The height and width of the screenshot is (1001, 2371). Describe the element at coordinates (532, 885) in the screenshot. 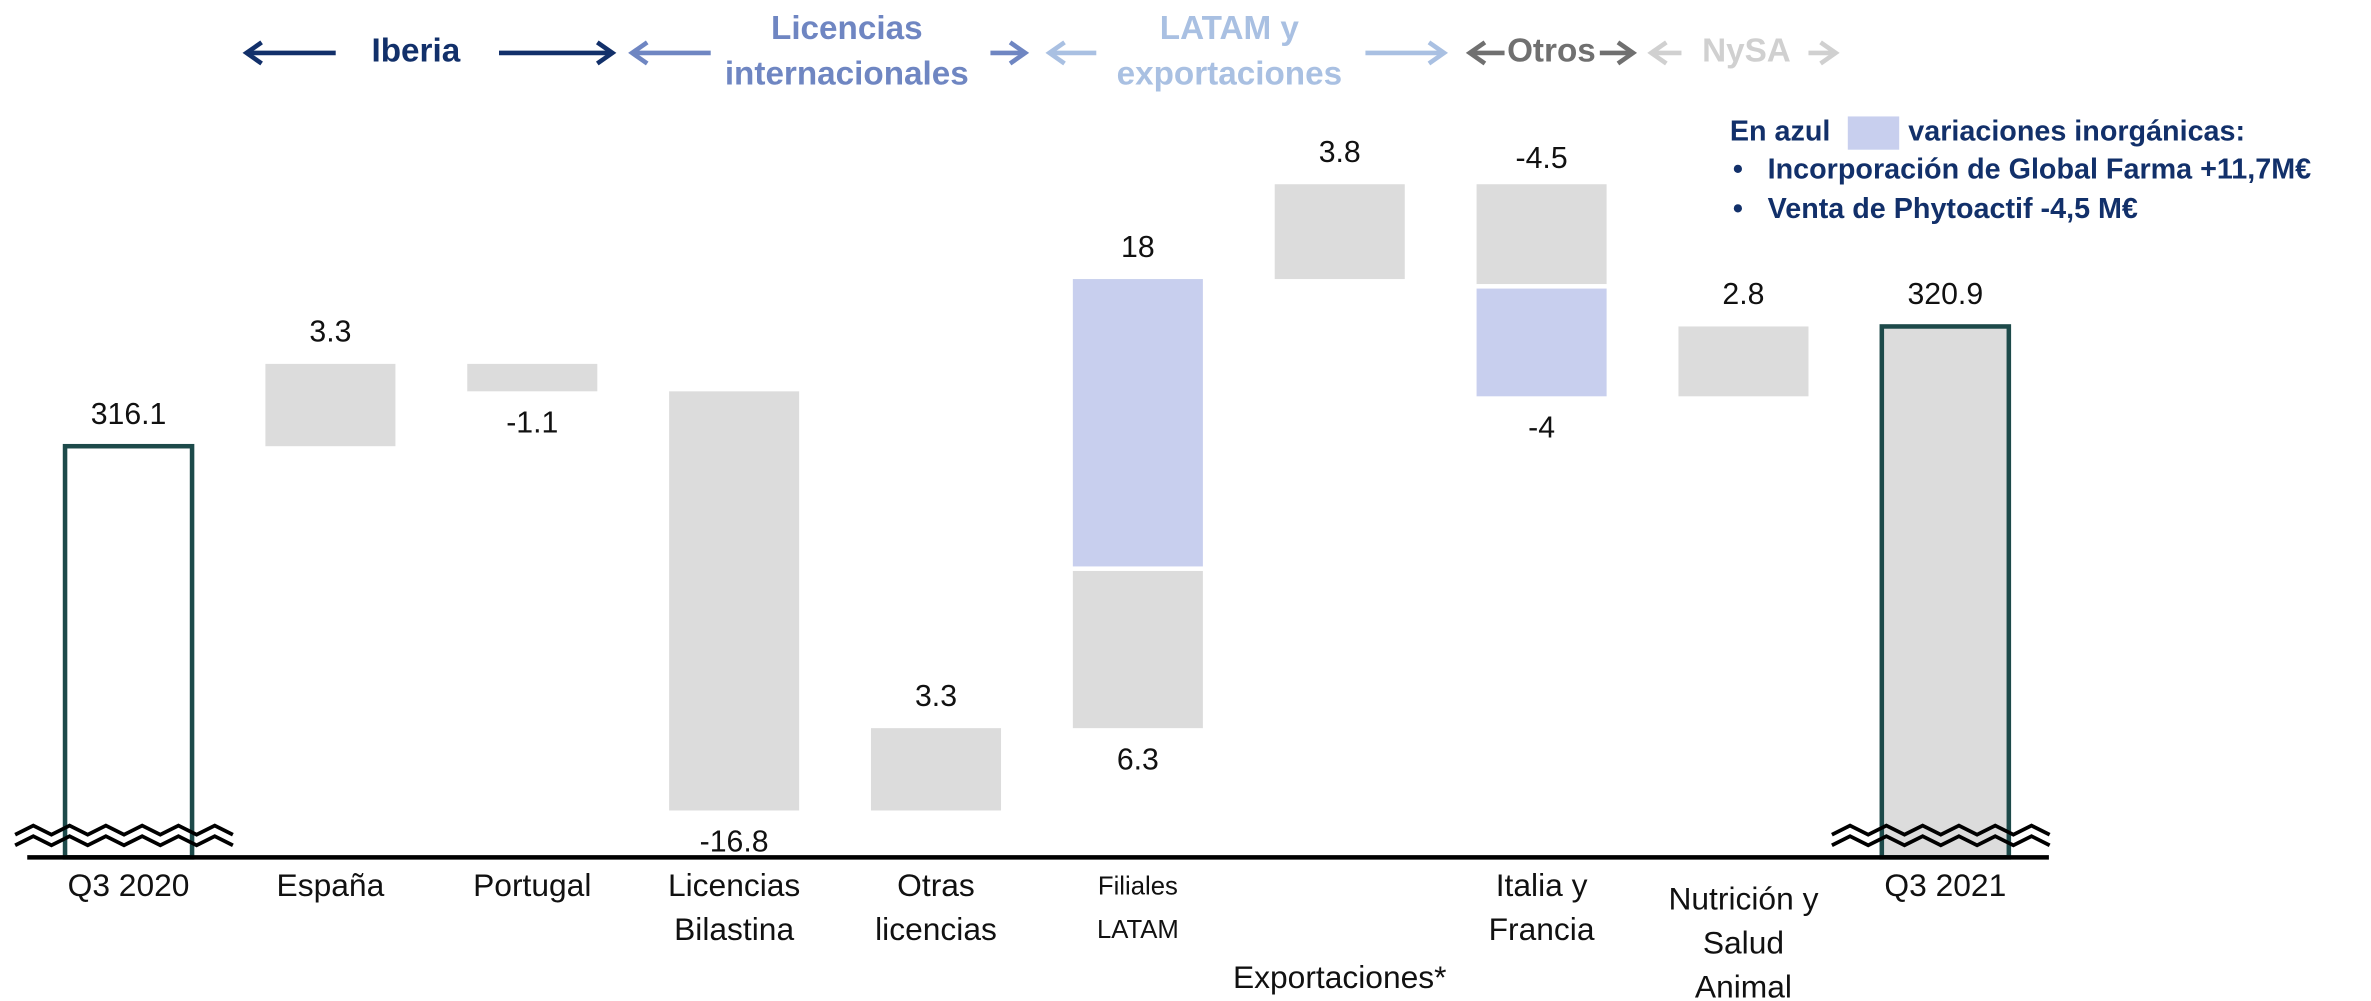

I see `x-tick-label: Portugal` at that location.